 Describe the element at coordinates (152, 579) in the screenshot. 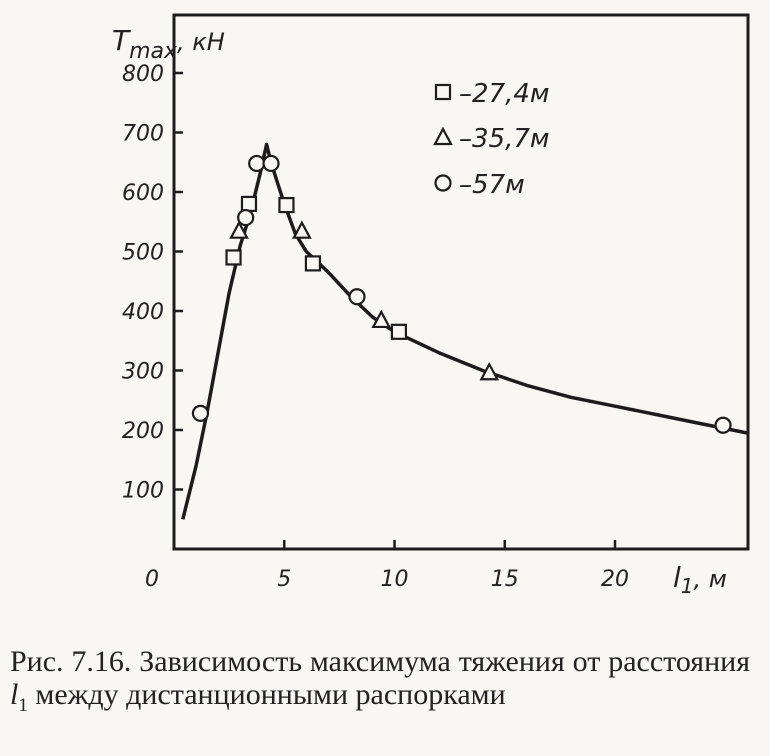

I see `x-tick-label: 0` at that location.